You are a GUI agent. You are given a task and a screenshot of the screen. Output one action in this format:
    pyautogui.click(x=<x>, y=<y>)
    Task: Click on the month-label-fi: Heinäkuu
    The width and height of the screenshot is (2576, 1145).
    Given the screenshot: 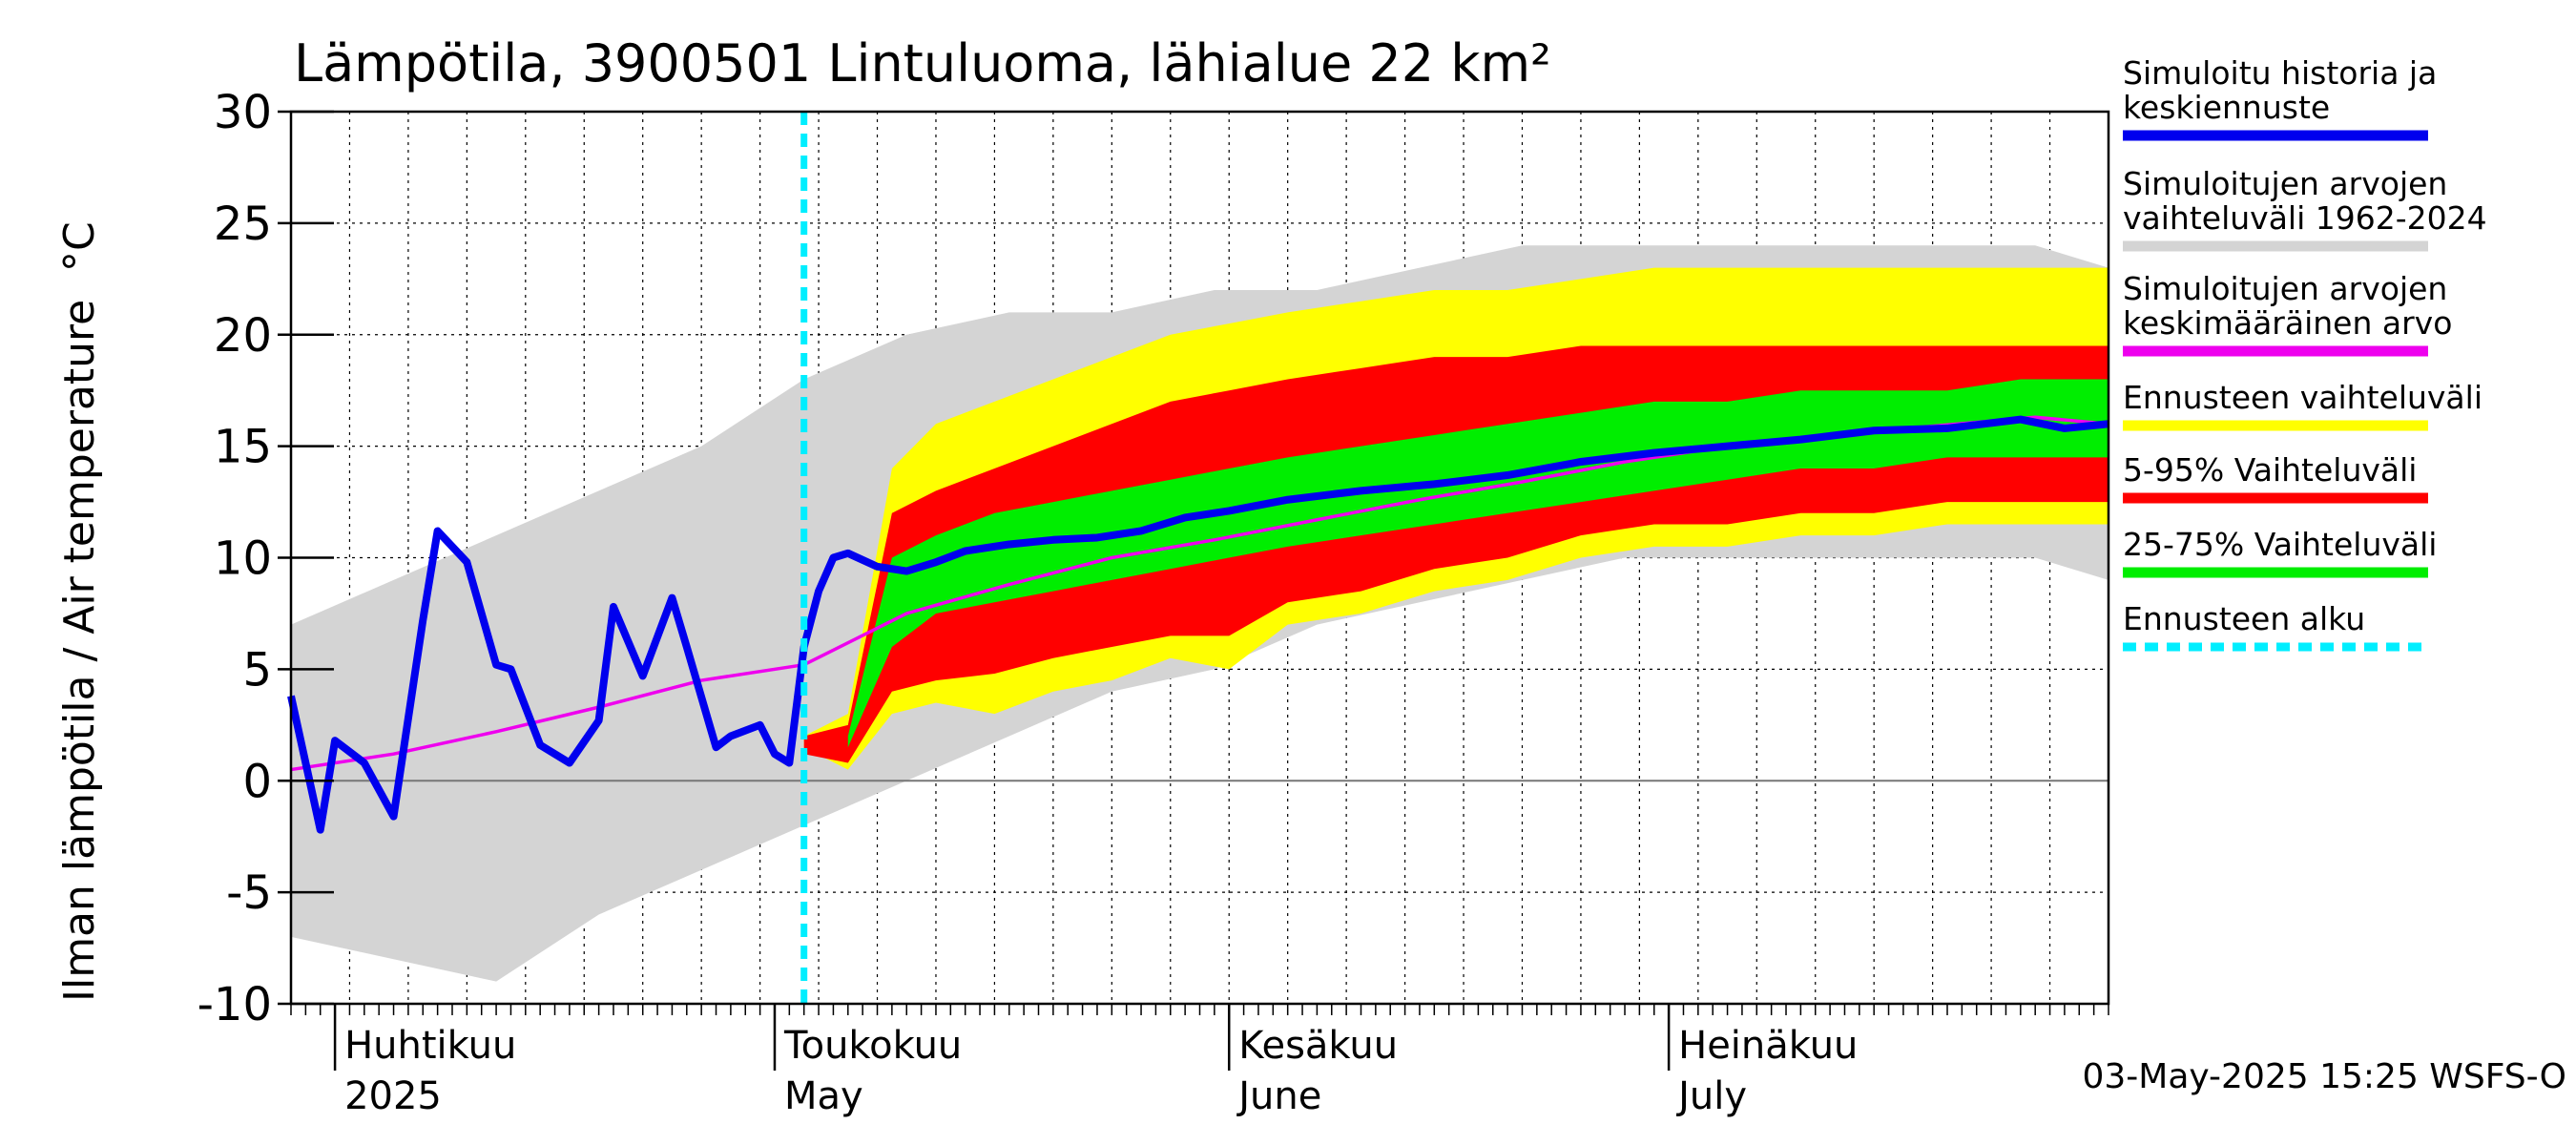 What is the action you would take?
    pyautogui.click(x=1768, y=1046)
    